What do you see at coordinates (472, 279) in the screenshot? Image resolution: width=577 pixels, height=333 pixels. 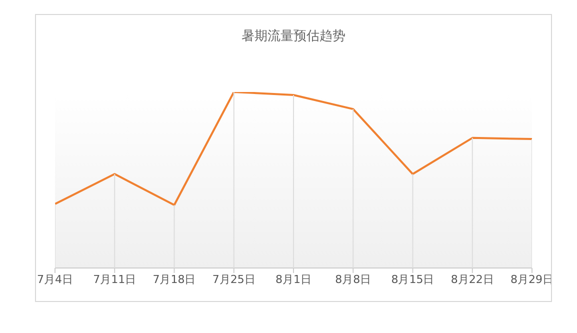 I see `x-tick-label: 8月22日` at bounding box center [472, 279].